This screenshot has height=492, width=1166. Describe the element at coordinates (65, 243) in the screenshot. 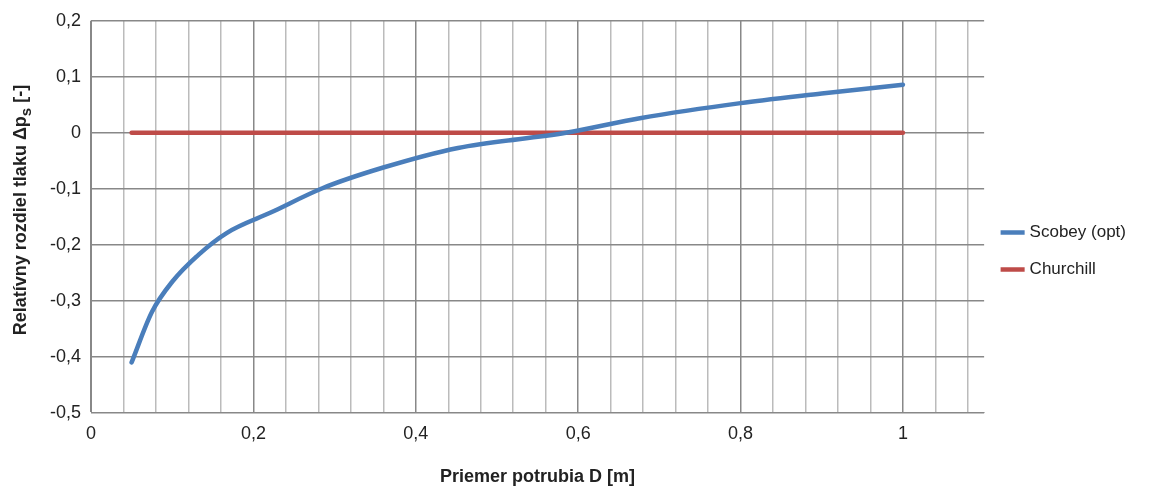

I see `y-tick-label: -0,2` at that location.